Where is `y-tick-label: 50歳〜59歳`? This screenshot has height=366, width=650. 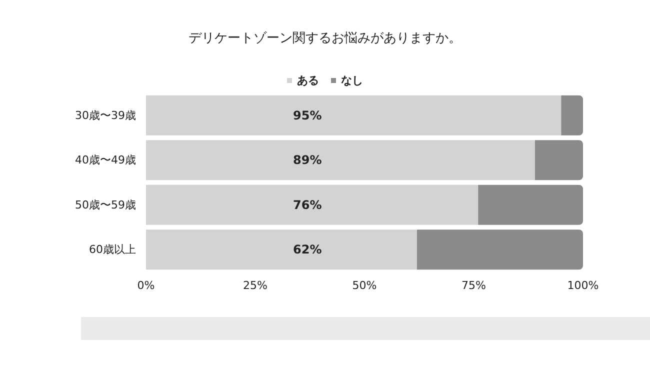 y-tick-label: 50歳〜59歳 is located at coordinates (105, 205).